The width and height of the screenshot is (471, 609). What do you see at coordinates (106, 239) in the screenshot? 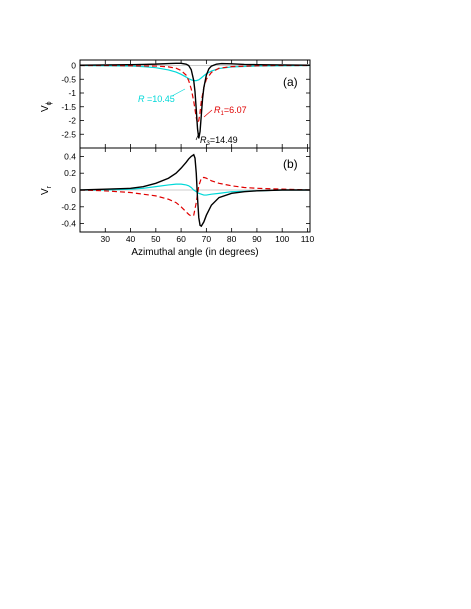
I see `panel-b-xtick-label: 30` at bounding box center [106, 239].